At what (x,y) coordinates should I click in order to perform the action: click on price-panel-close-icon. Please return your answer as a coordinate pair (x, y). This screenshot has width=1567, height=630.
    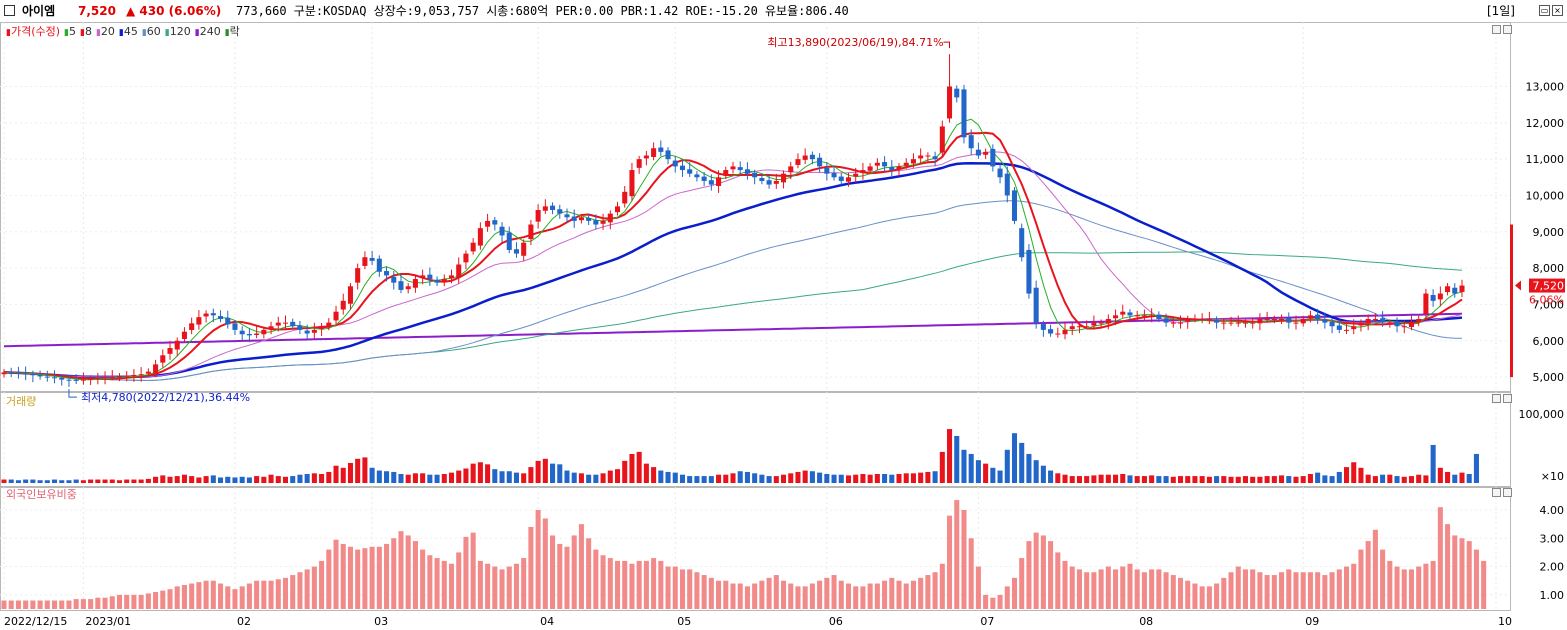
    Looking at the image, I should click on (1507, 29).